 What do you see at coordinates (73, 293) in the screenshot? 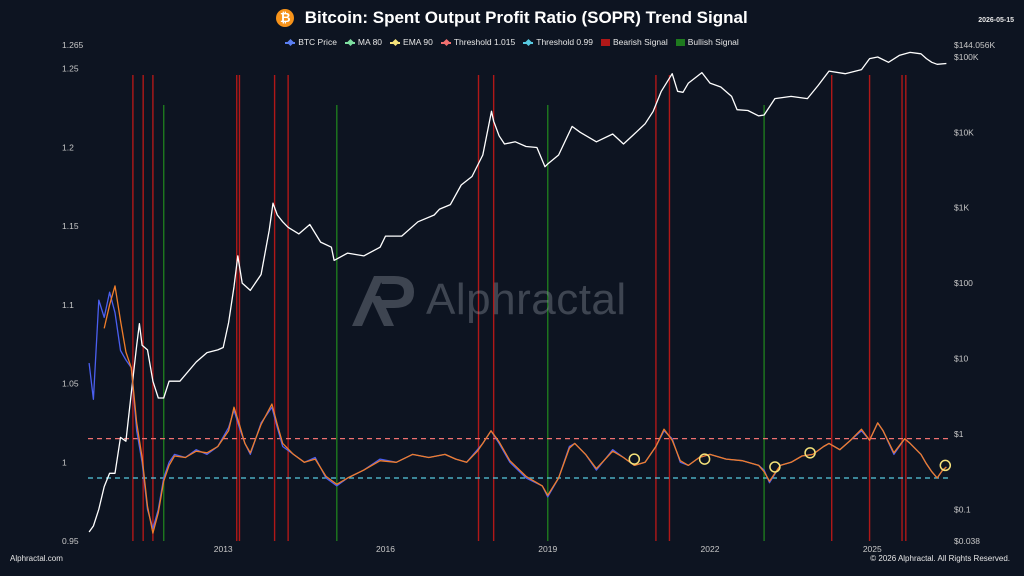
I see `left-axis-ticks: 0.95 1 1.05 1.1 1.15 1.2 1.25 1.265` at bounding box center [73, 293].